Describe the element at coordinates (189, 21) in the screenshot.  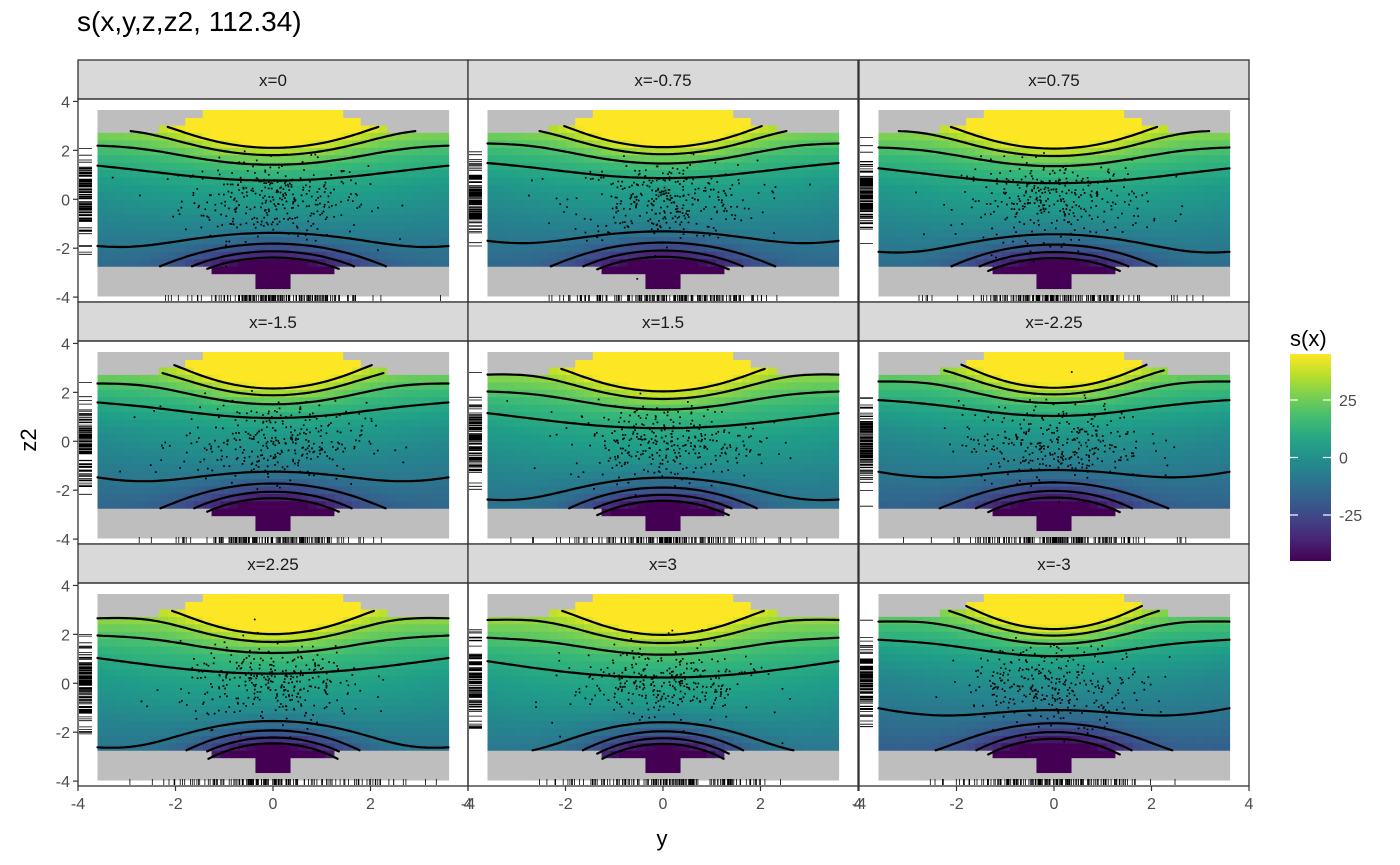
I see `chart-title: s(x,y,z,z2, 112.34)` at that location.